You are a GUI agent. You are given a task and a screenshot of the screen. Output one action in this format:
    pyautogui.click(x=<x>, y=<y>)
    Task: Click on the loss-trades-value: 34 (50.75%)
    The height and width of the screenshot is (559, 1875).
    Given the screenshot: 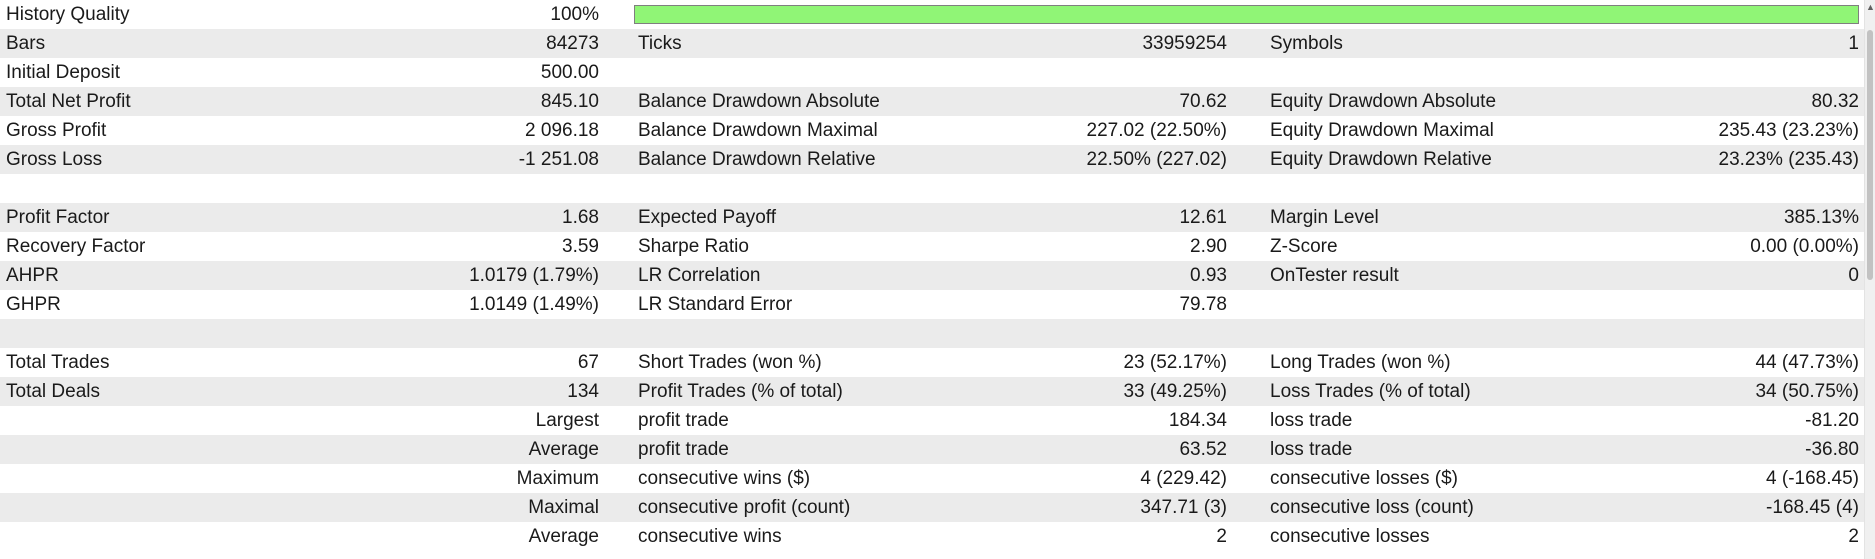 What is the action you would take?
    pyautogui.click(x=1807, y=391)
    